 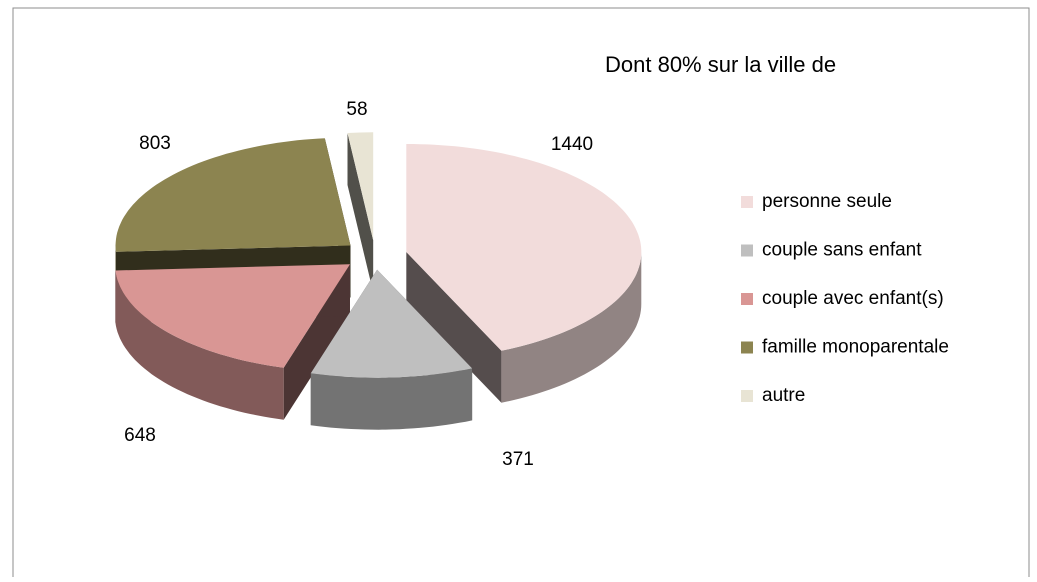 I want to click on legend-label: famille monoparentale, so click(x=855, y=347).